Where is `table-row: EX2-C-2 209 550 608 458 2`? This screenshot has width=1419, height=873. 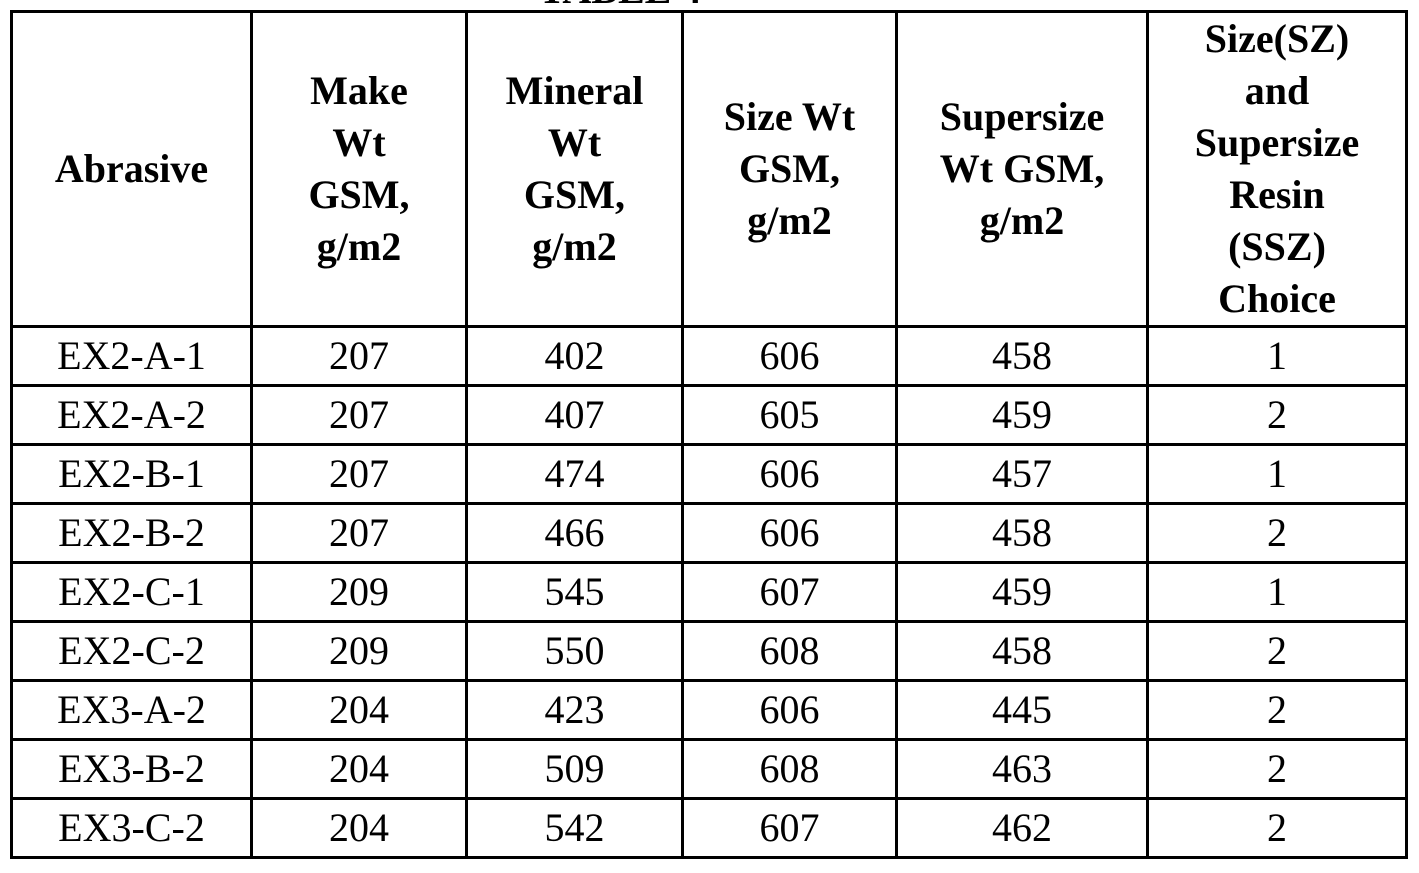
table-row: EX2-C-2 209 550 608 458 2 is located at coordinates (709, 651).